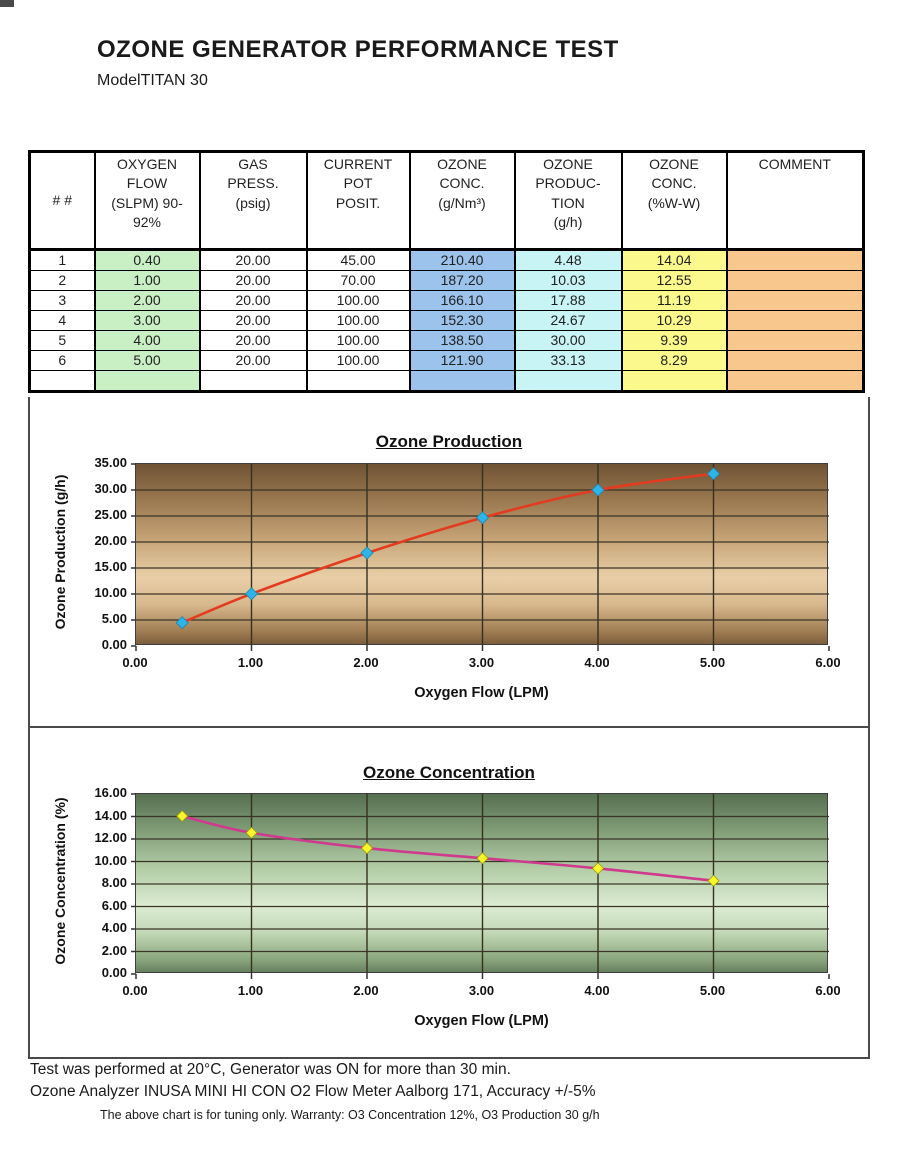 This screenshot has height=1153, width=898. What do you see at coordinates (110, 462) in the screenshot?
I see `y-tick-label: 35.00` at bounding box center [110, 462].